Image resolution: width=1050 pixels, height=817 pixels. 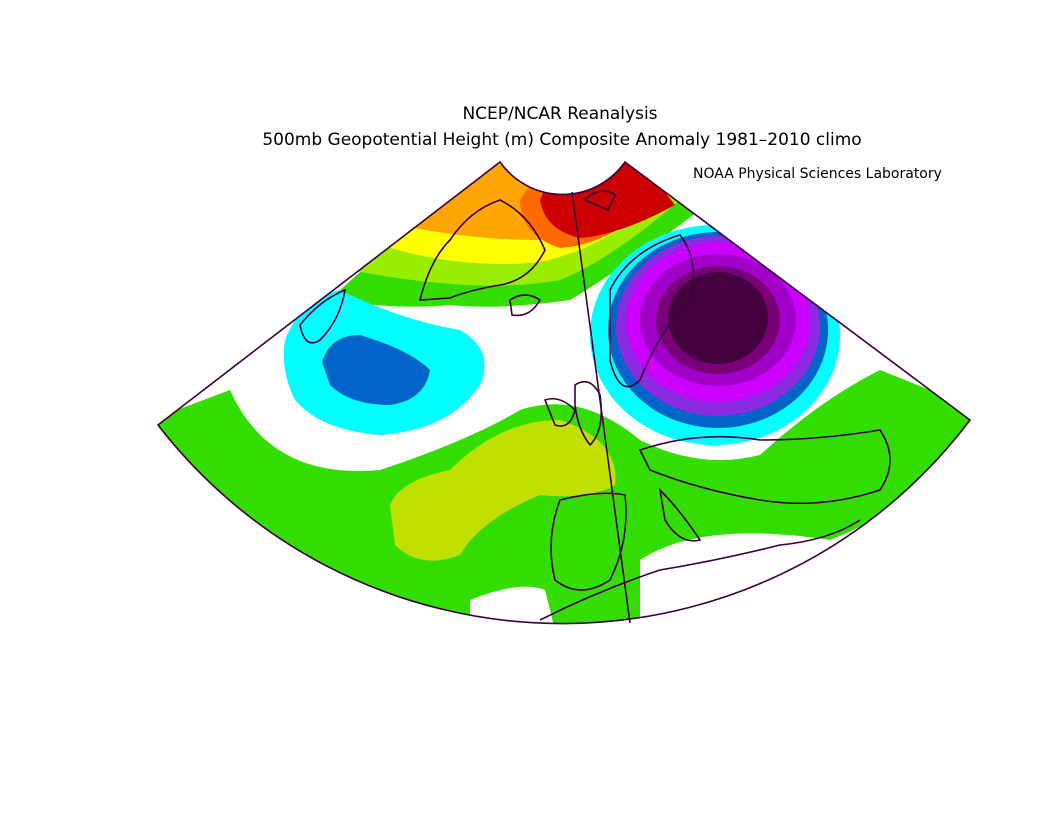 What do you see at coordinates (559, 114) in the screenshot?
I see `map-title: NCEP/NCAR Reanalysis` at bounding box center [559, 114].